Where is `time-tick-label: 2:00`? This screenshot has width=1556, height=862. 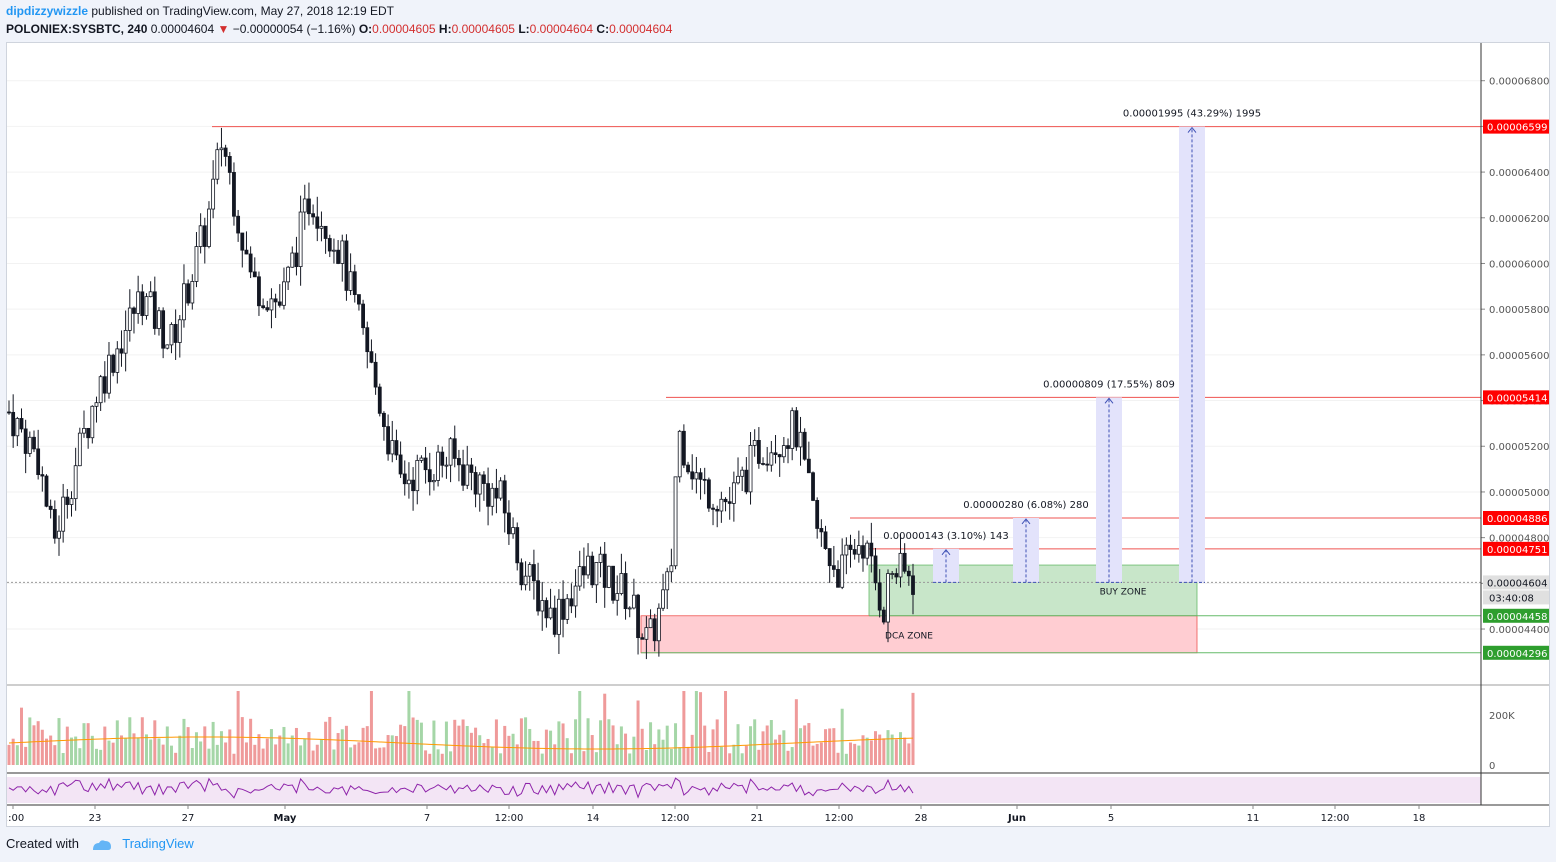 time-tick-label: 2:00 is located at coordinates (15, 818).